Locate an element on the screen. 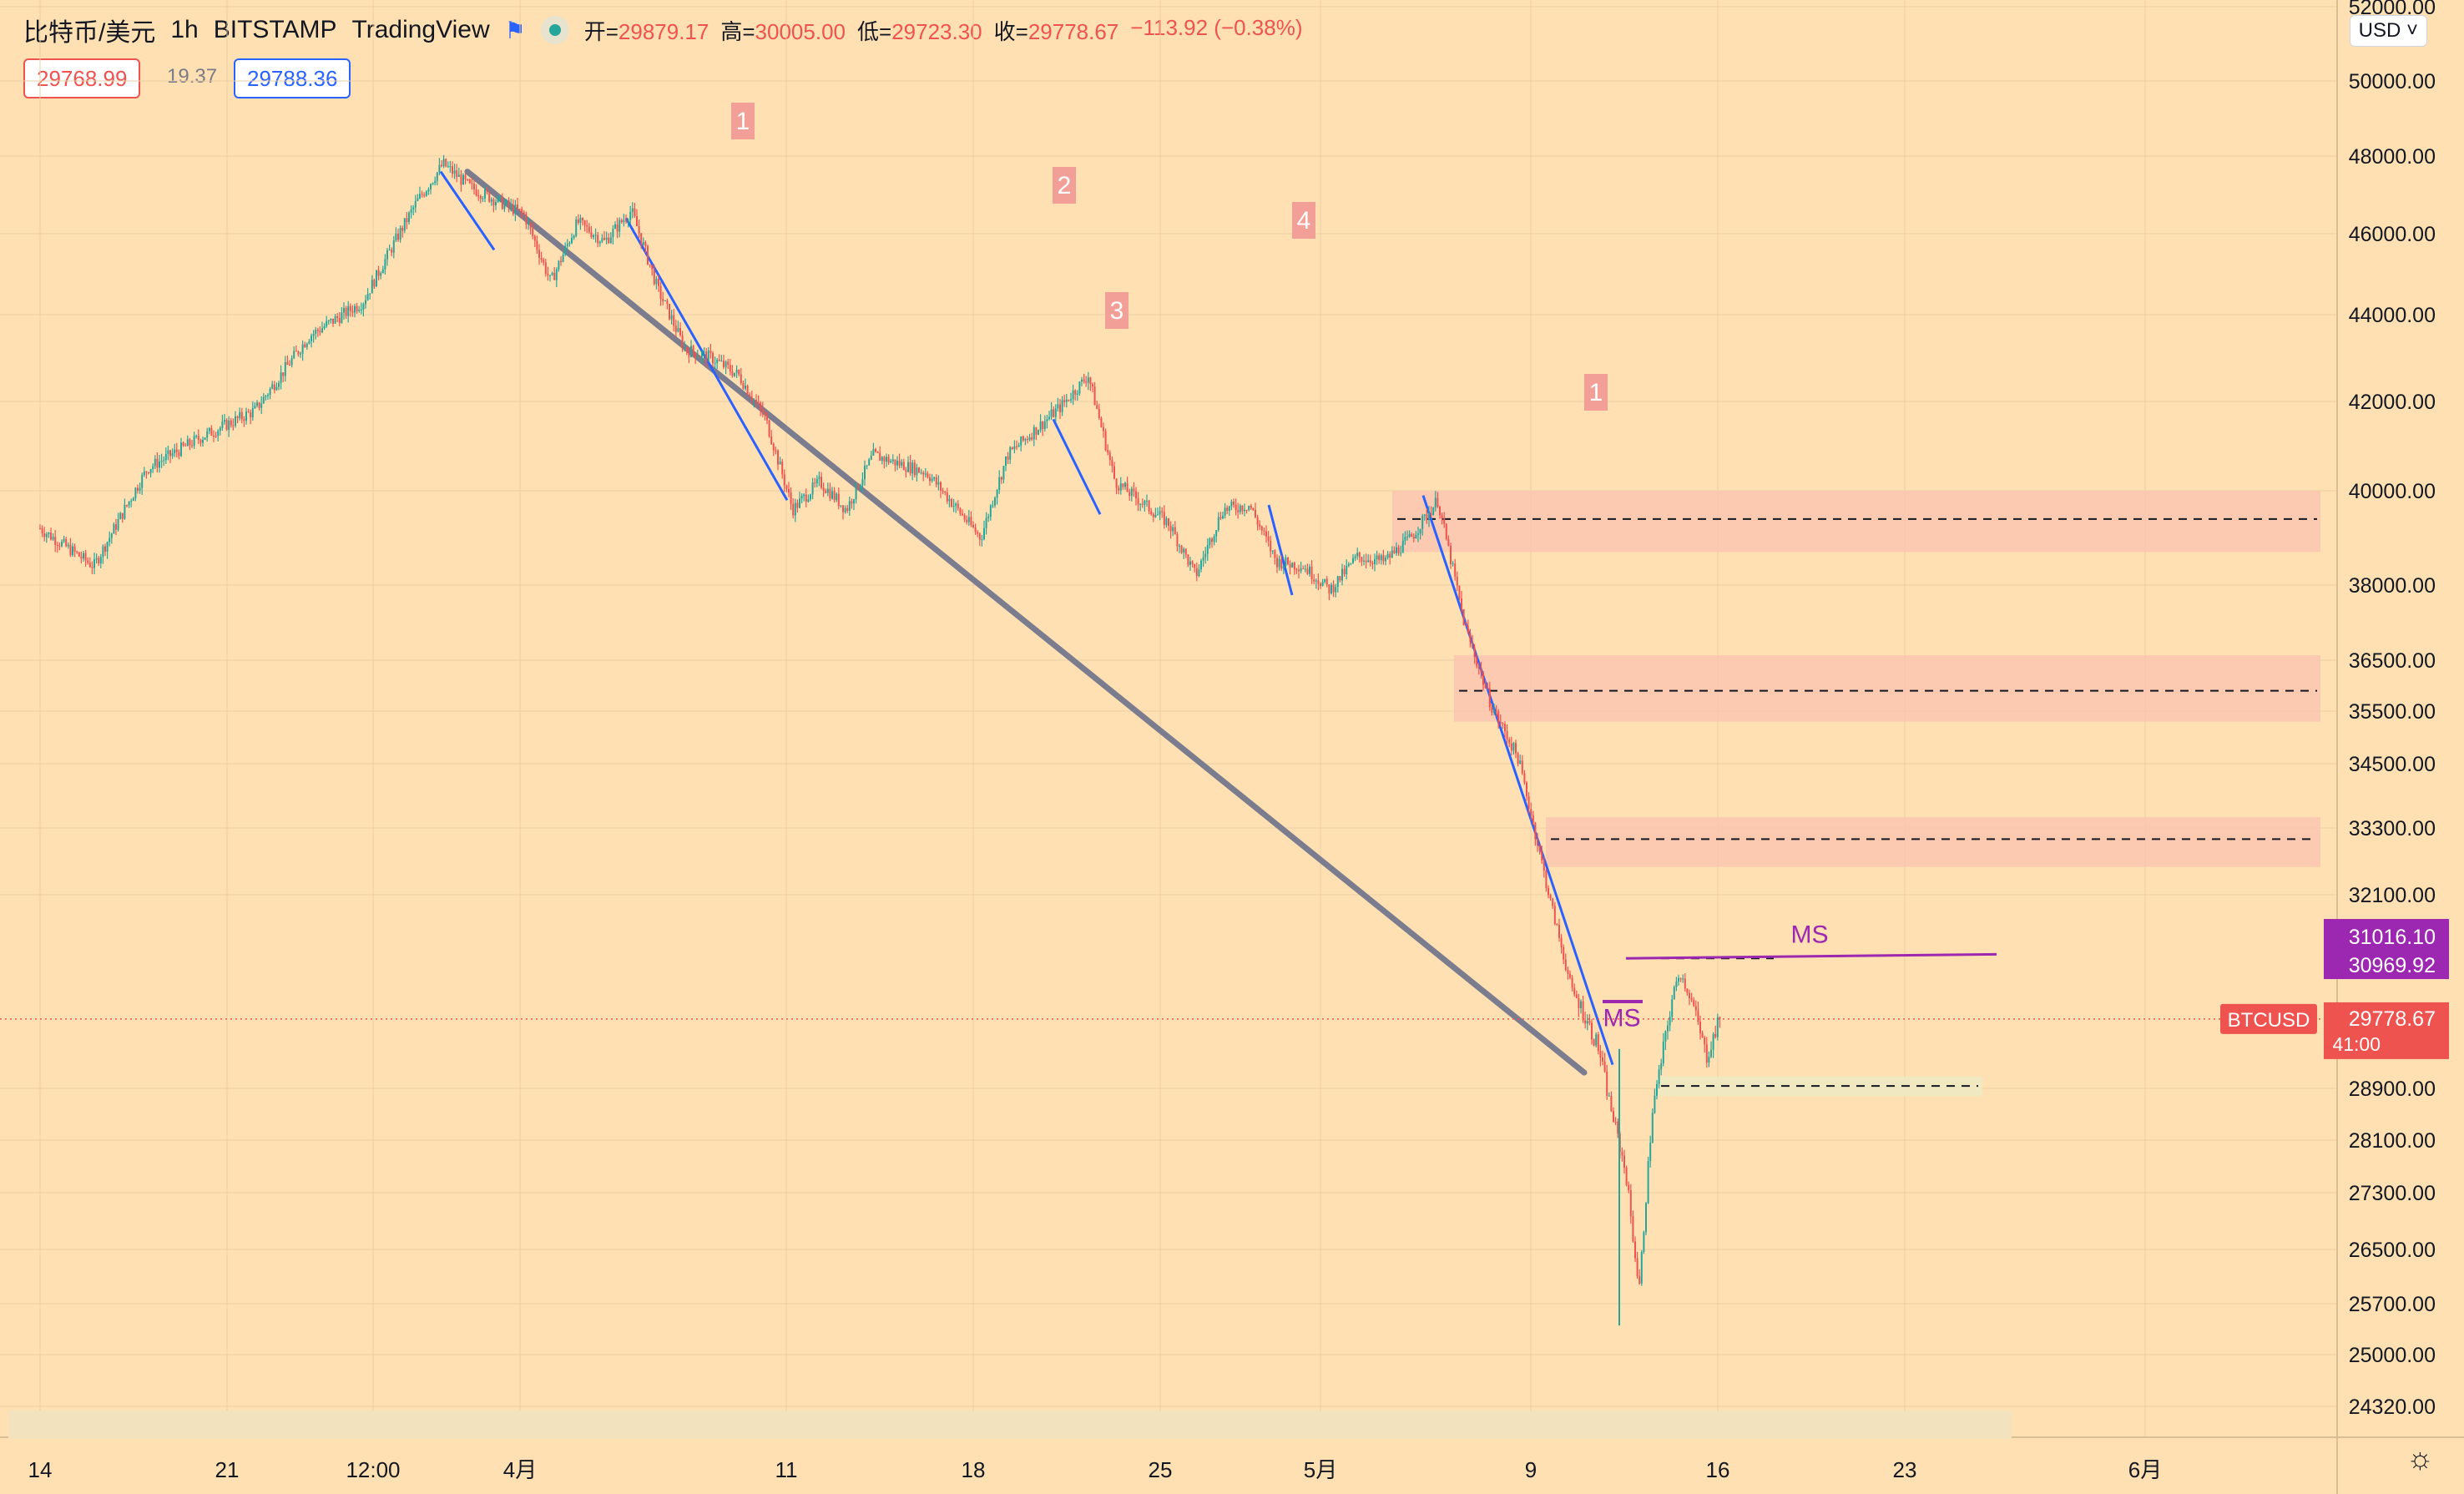  low-value: 29723.30 is located at coordinates (936, 31).